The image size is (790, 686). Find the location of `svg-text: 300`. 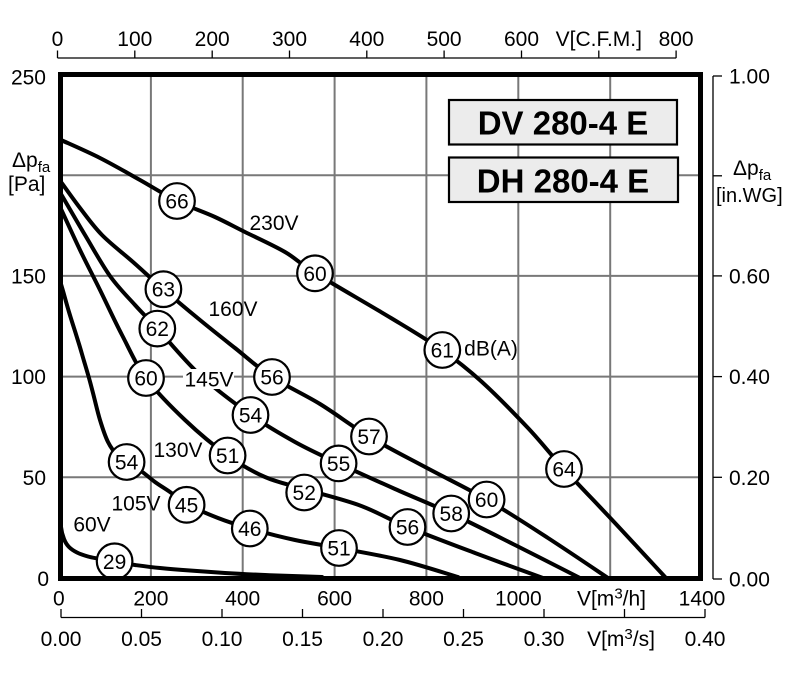

svg-text: 300 is located at coordinates (289, 39).